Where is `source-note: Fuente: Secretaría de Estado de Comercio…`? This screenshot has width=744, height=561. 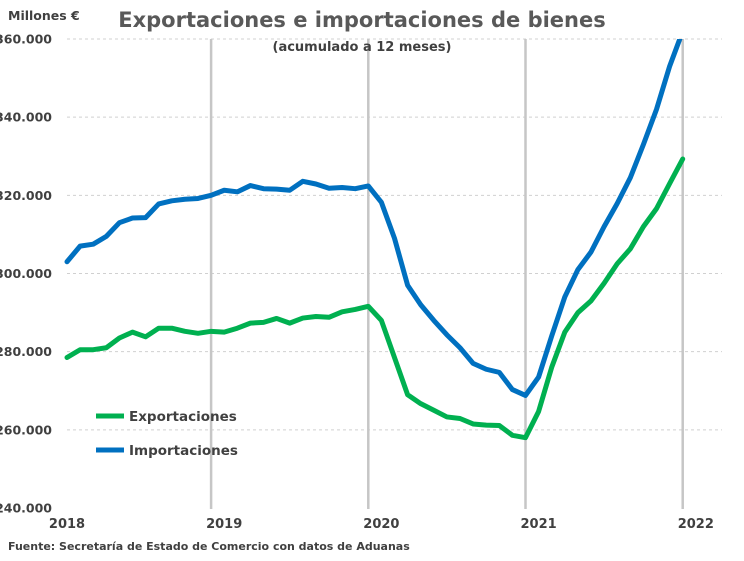 source-note: Fuente: Secretaría de Estado de Comercio… is located at coordinates (209, 546).